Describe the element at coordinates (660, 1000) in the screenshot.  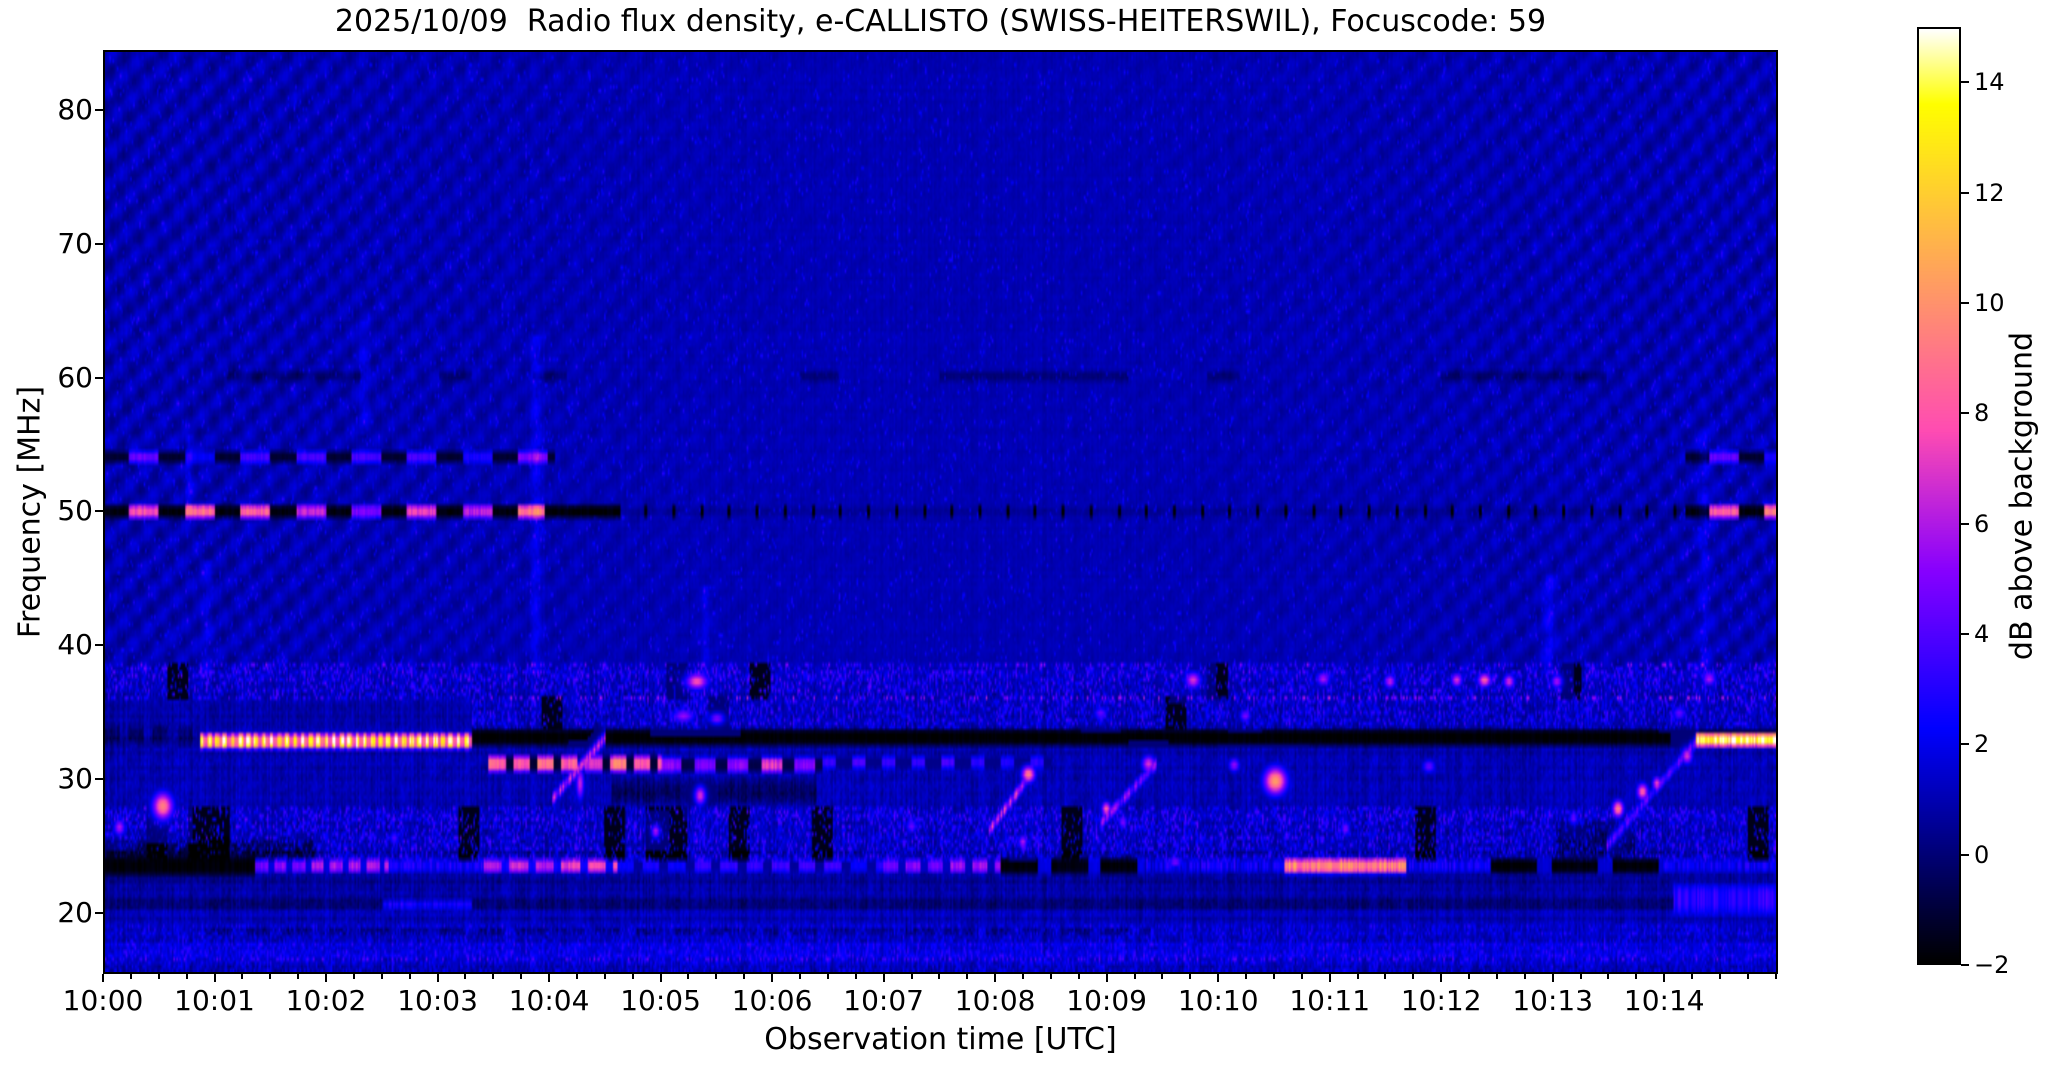
I see `x-tick-label: 10:05` at that location.